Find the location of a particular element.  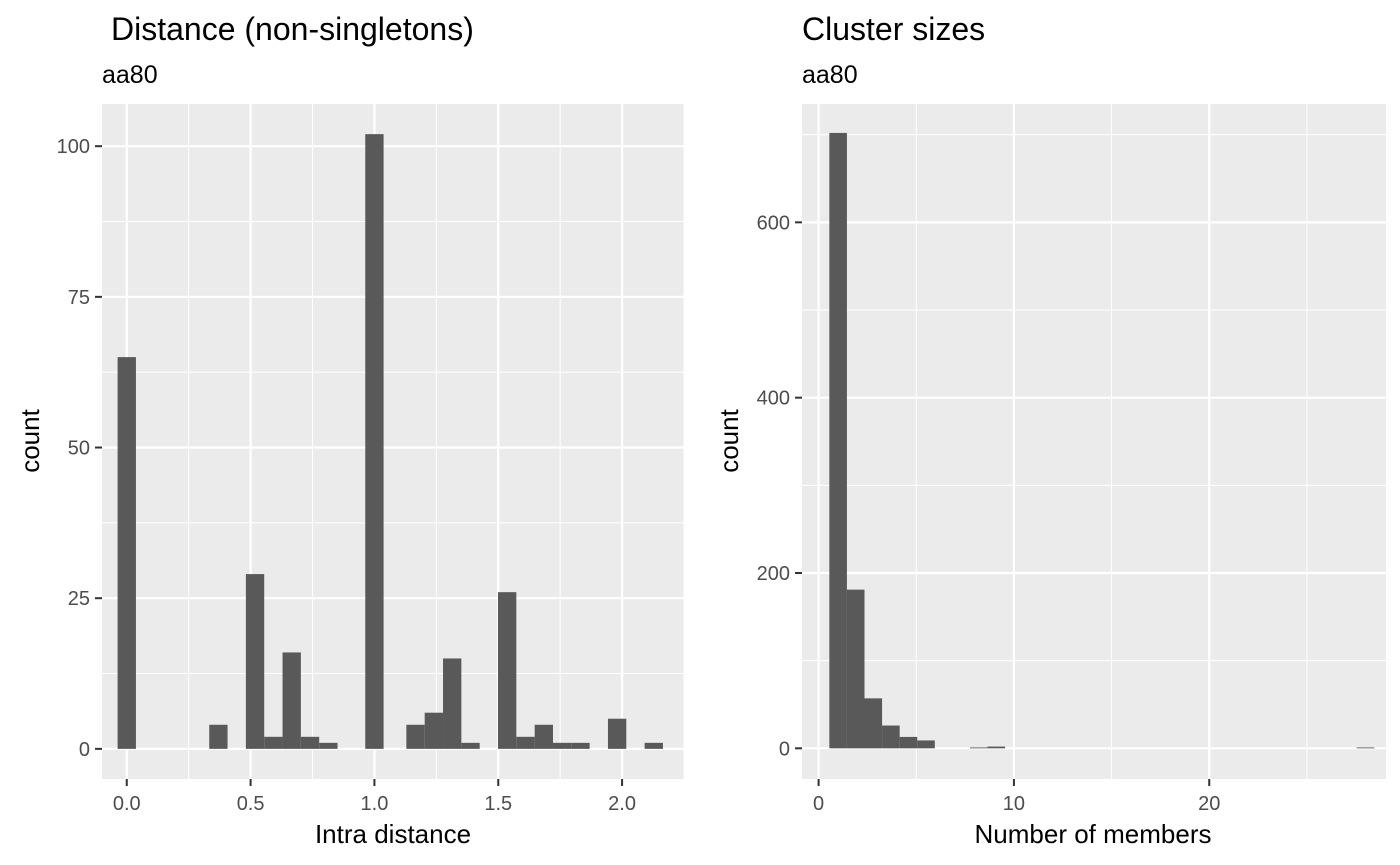

y-tick-label: 100 is located at coordinates (73, 147).